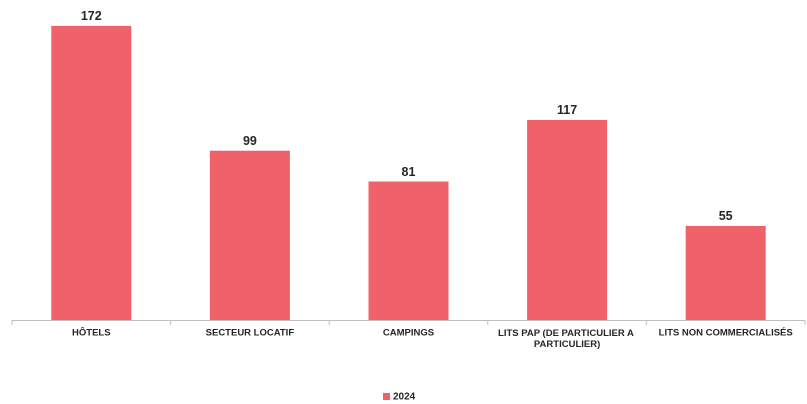 Image resolution: width=807 pixels, height=404 pixels. Describe the element at coordinates (386, 396) in the screenshot. I see `legend-swatch` at that location.